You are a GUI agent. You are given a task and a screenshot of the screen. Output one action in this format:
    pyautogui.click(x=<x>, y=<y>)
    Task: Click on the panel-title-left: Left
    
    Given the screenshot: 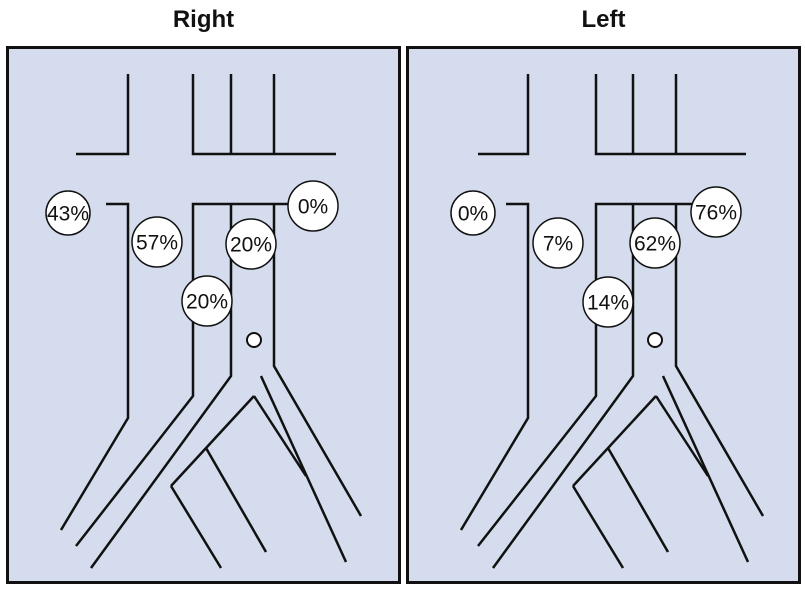 What is the action you would take?
    pyautogui.click(x=603, y=19)
    